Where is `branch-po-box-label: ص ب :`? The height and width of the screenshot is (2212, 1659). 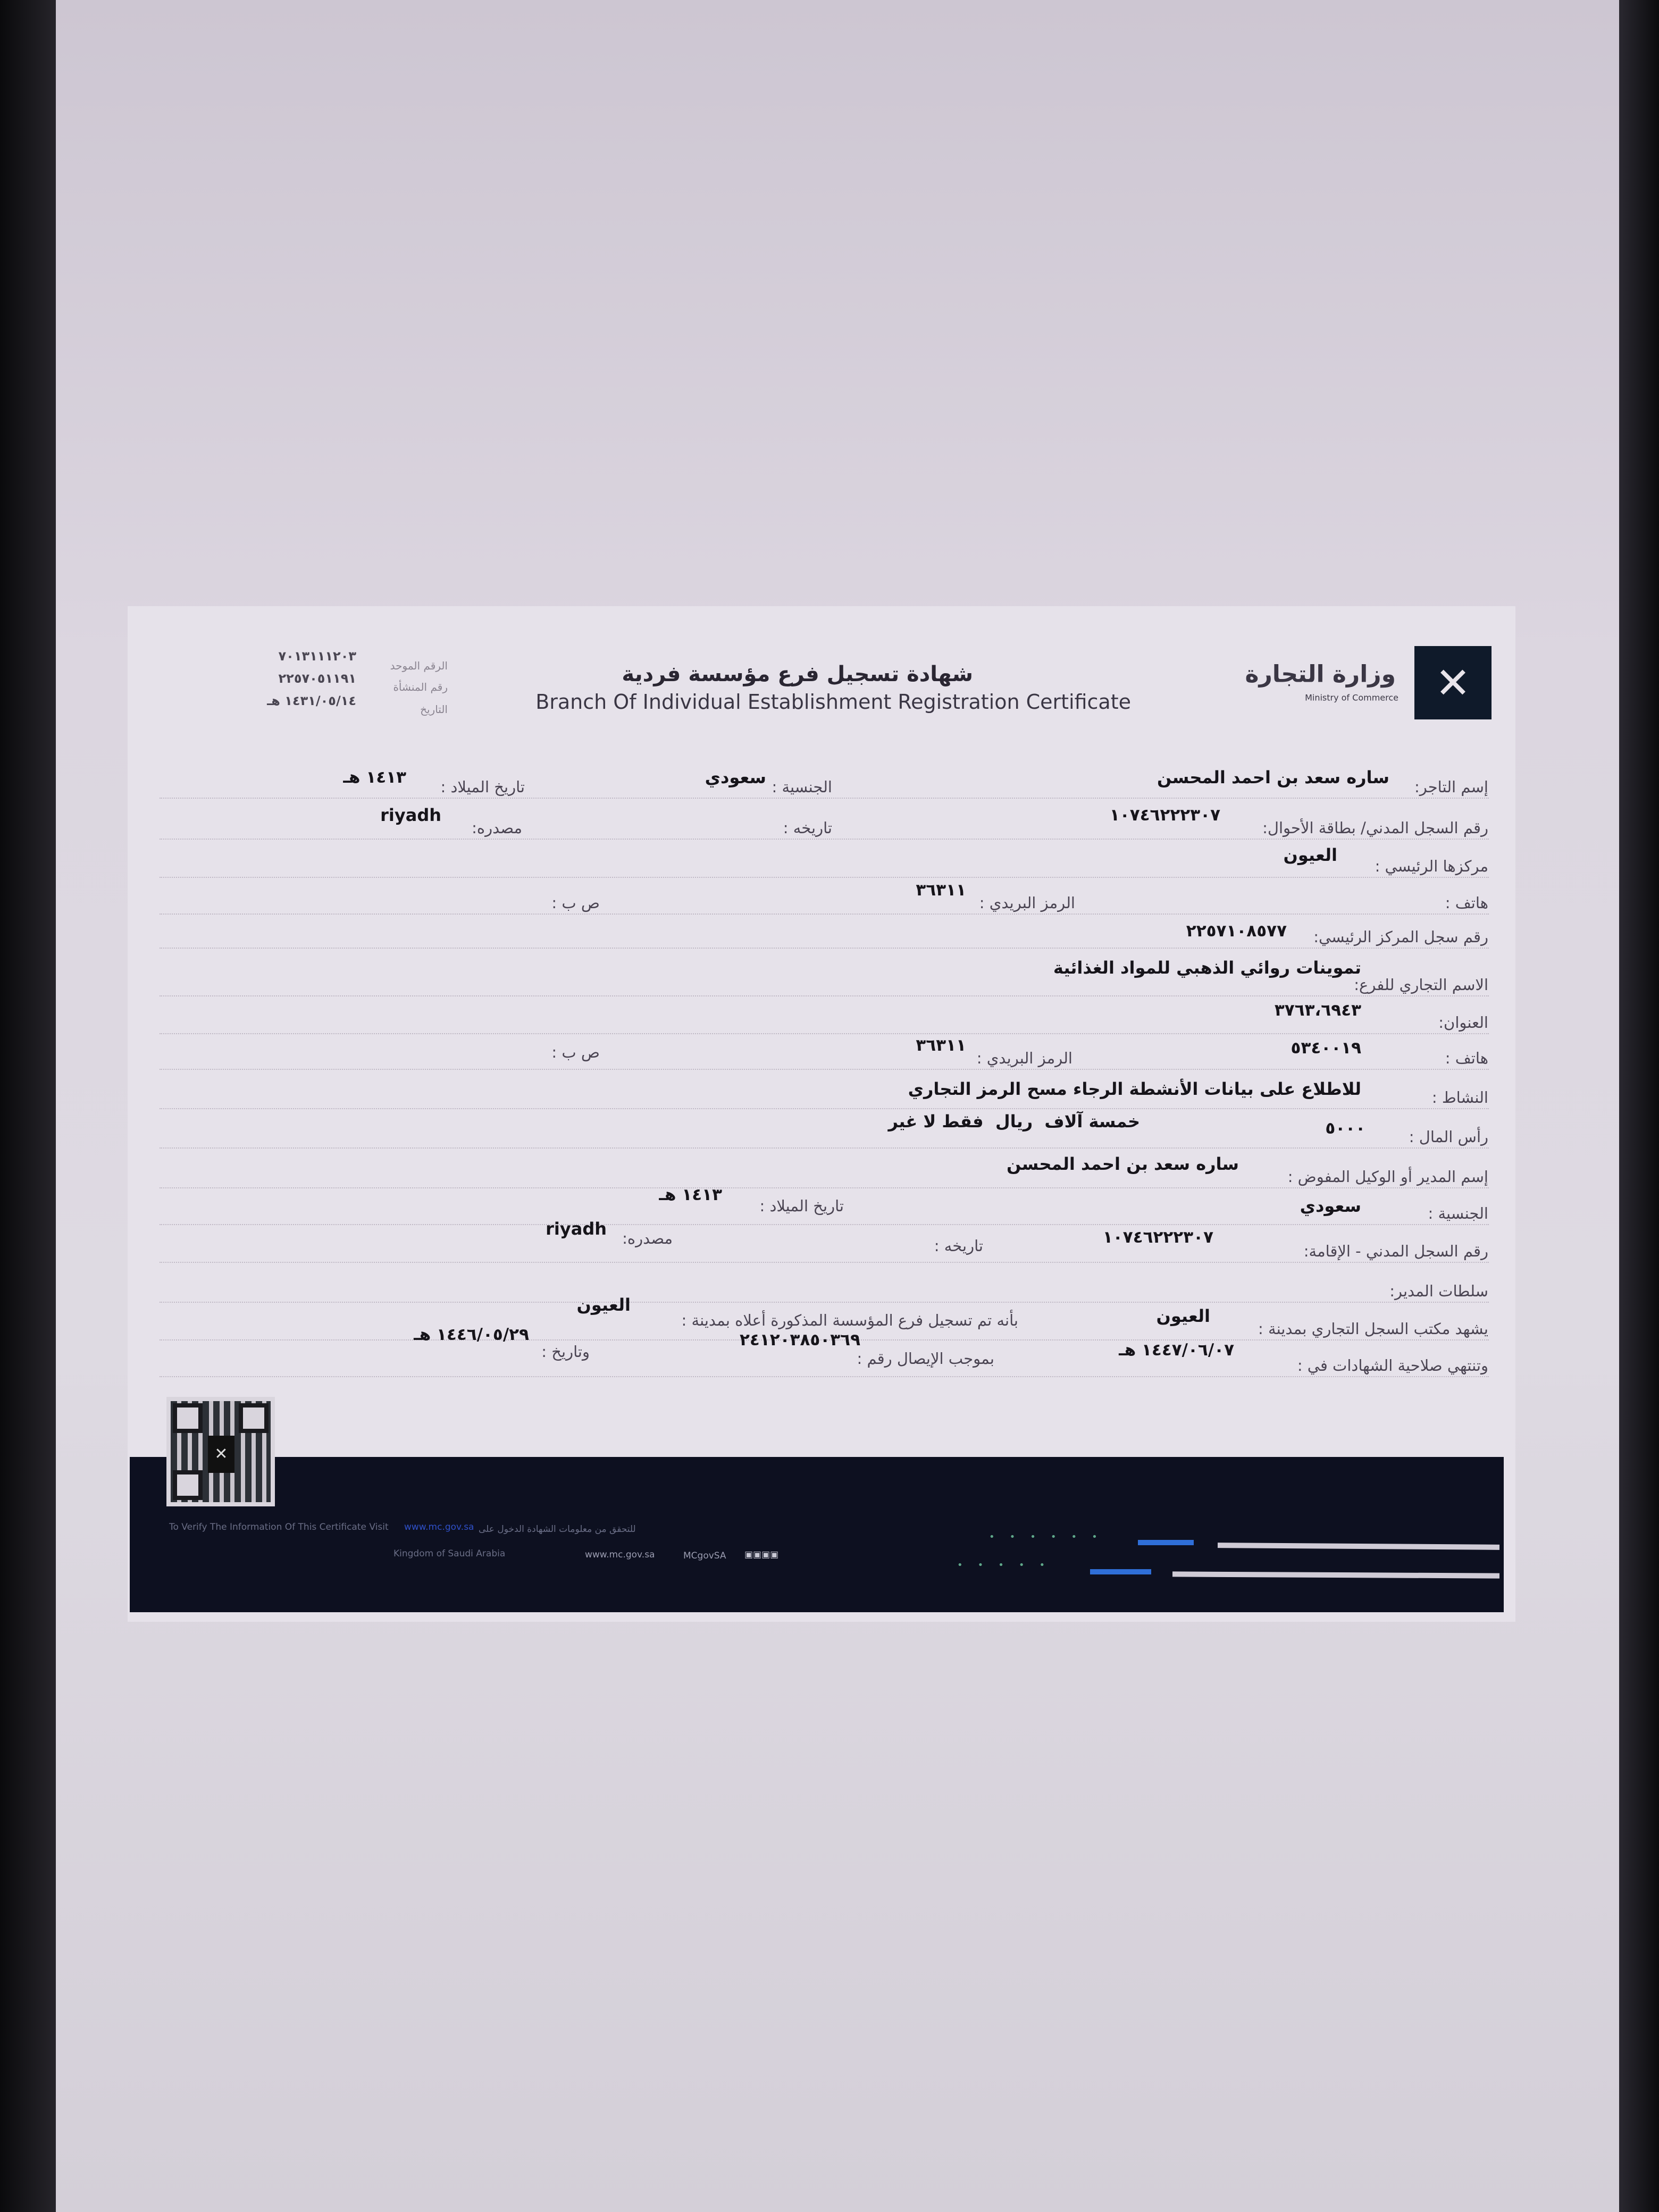 branch-po-box-label: ص ب : is located at coordinates (575, 1052).